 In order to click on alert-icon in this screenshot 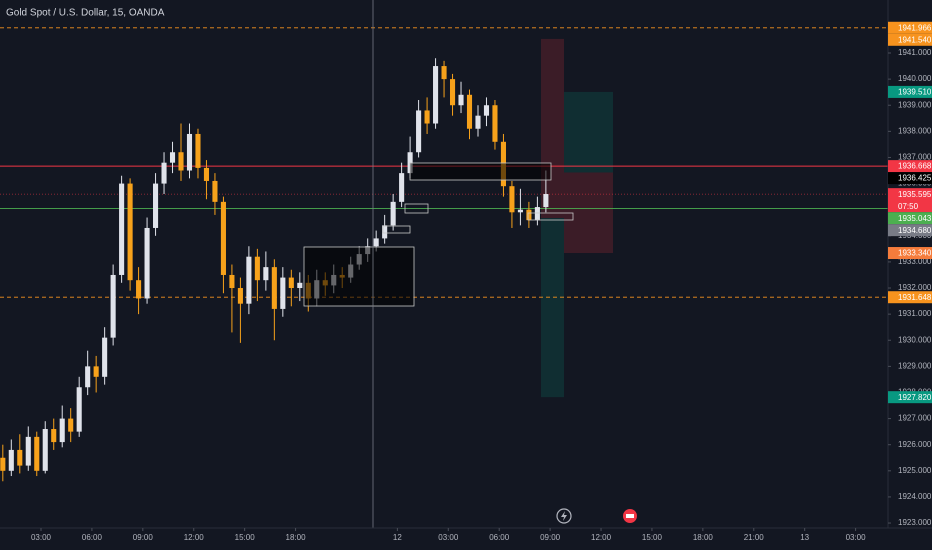, I will do `click(564, 516)`.